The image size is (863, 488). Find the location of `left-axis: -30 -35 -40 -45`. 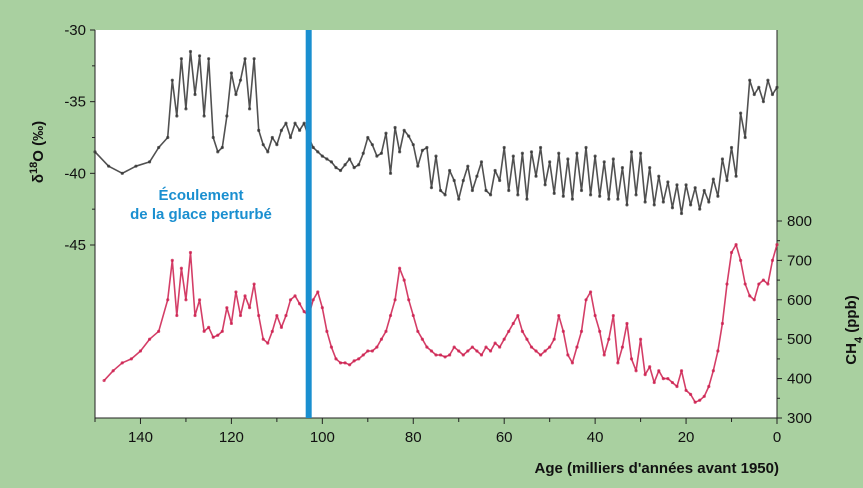

left-axis: -30 -35 -40 -45 is located at coordinates (80, 220).